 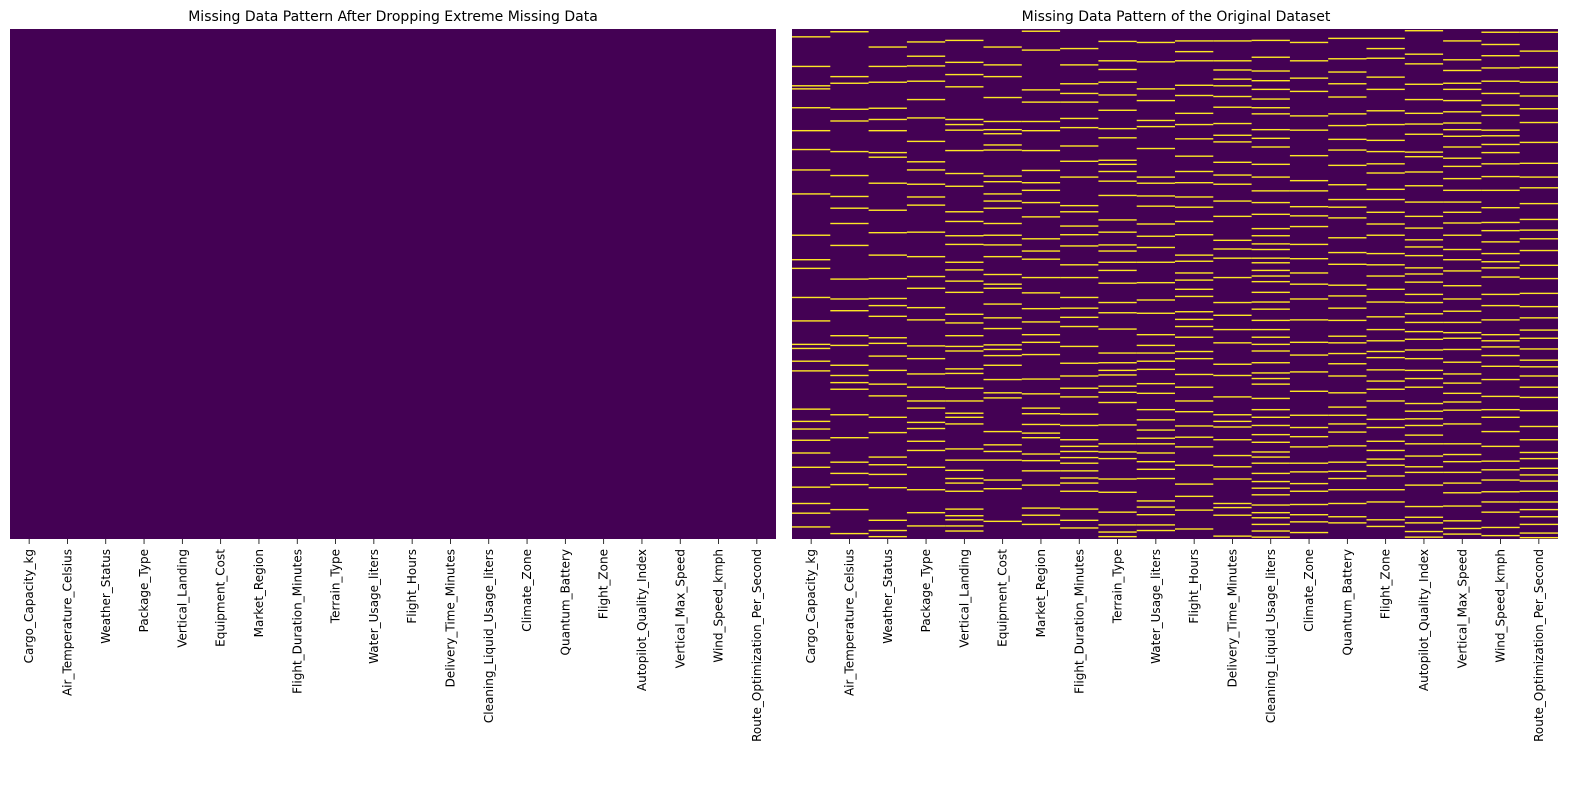 What do you see at coordinates (374, 606) in the screenshot?
I see `x-tick-label: Water_Usage_liters` at bounding box center [374, 606].